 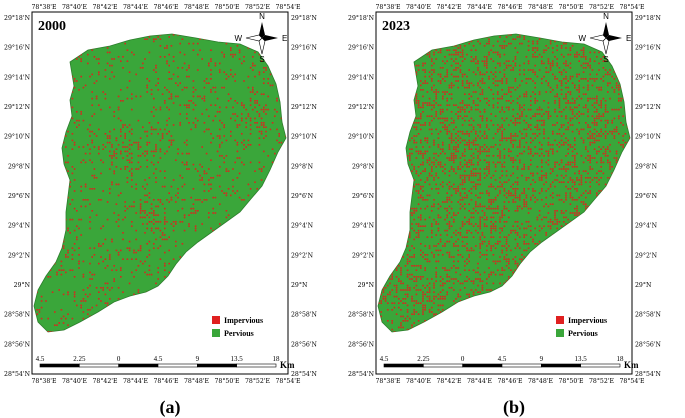 I want to click on right-tick-label: 28°58'N, so click(x=648, y=315).